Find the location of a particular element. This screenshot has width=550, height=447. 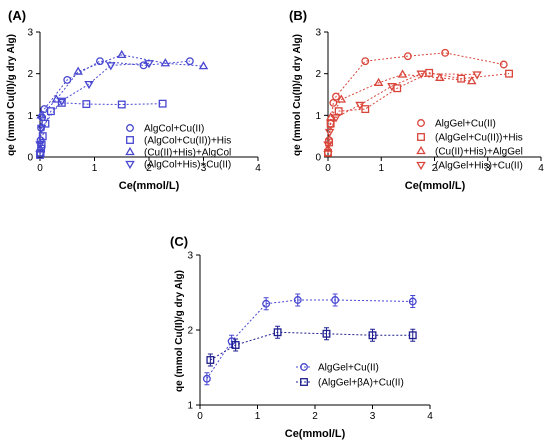

legend-label: (Cu(II)+His)+AlgGel is located at coordinates (479, 152).